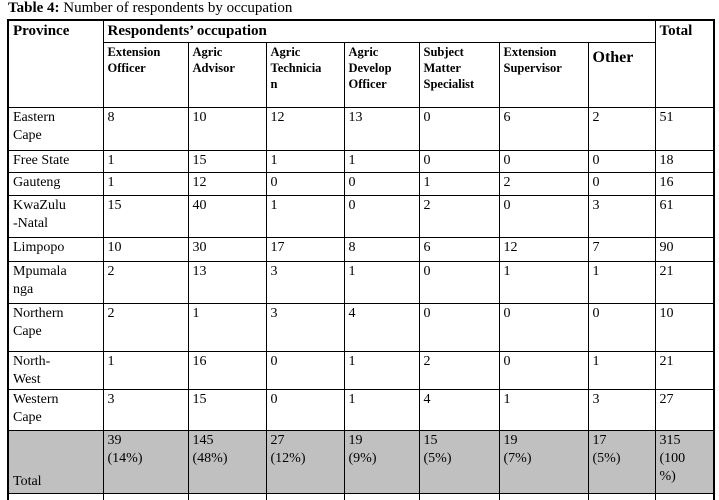  Describe the element at coordinates (55, 216) in the screenshot. I see `province-cell: KwaZulu -Natal` at that location.